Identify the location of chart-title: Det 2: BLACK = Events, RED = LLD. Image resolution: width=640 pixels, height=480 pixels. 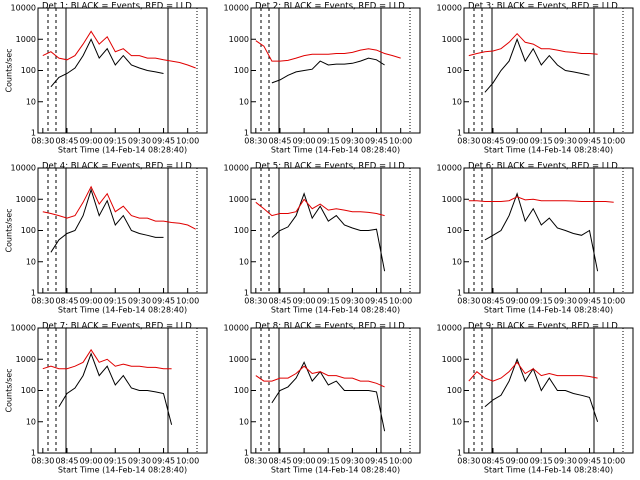
(330, 7).